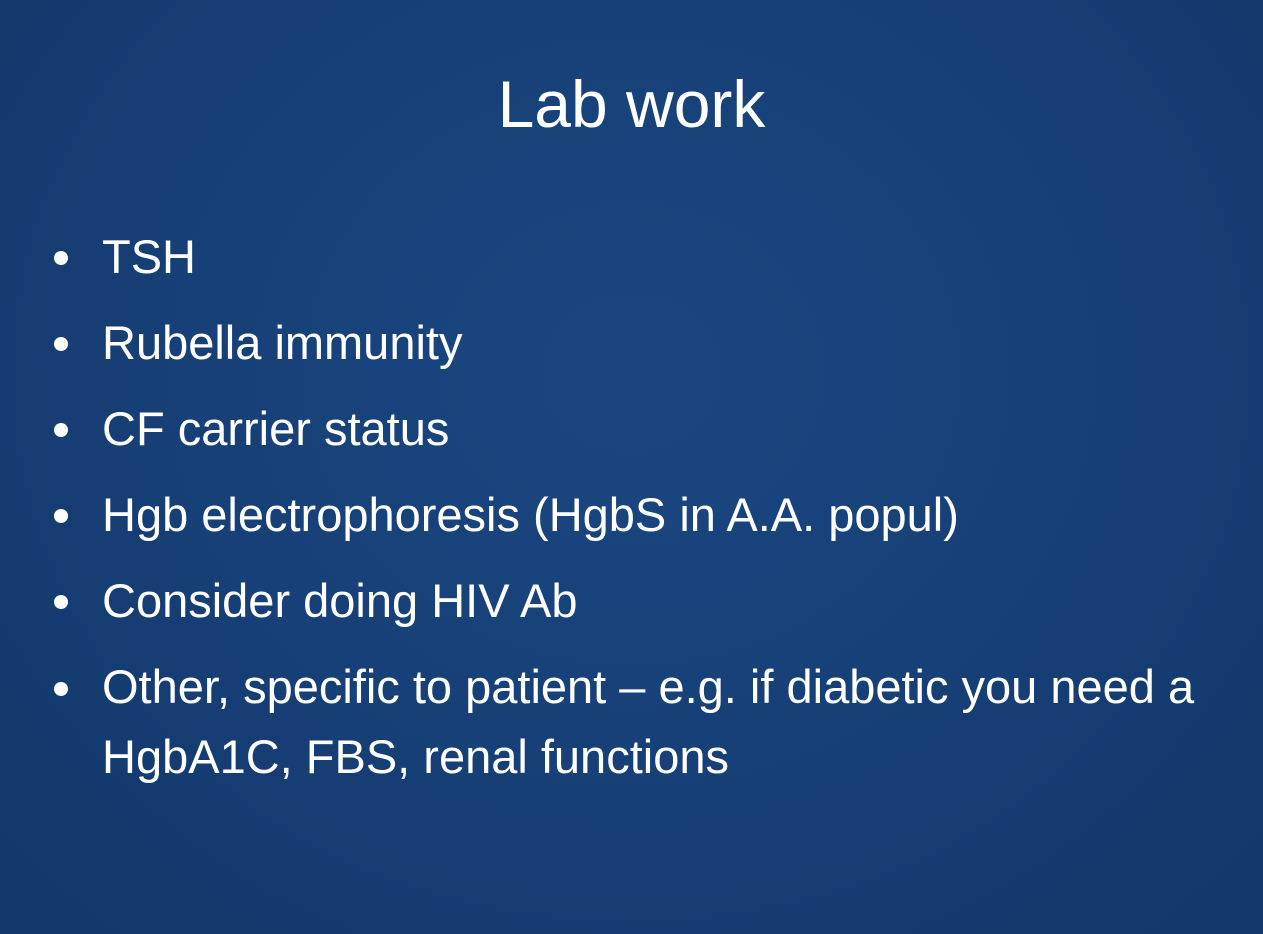 The height and width of the screenshot is (934, 1263). I want to click on bullet-text: CF carrier status, so click(276, 428).